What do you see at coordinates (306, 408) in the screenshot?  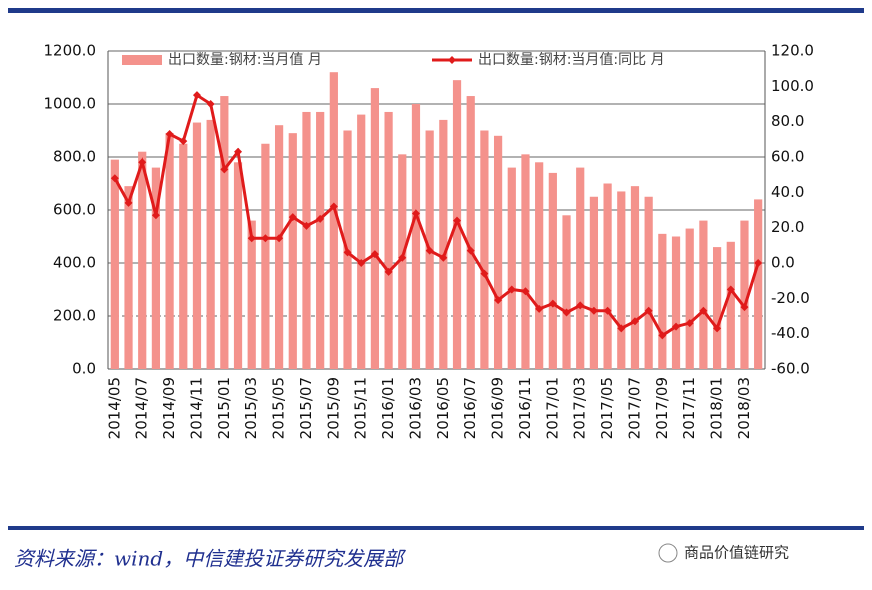 I see `x-tick-label: 2015/07` at bounding box center [306, 408].